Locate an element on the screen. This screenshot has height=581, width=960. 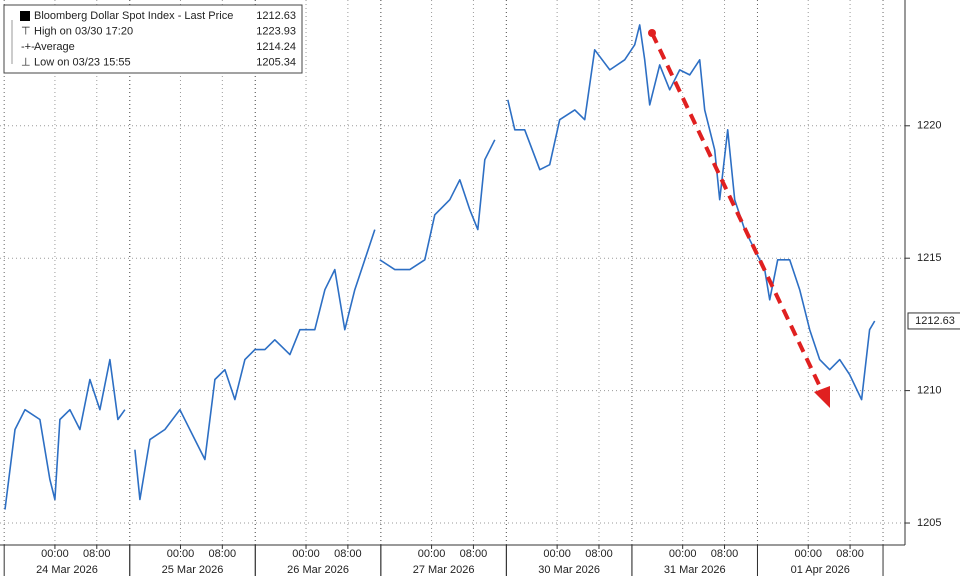
legend-box is located at coordinates (153, 39).